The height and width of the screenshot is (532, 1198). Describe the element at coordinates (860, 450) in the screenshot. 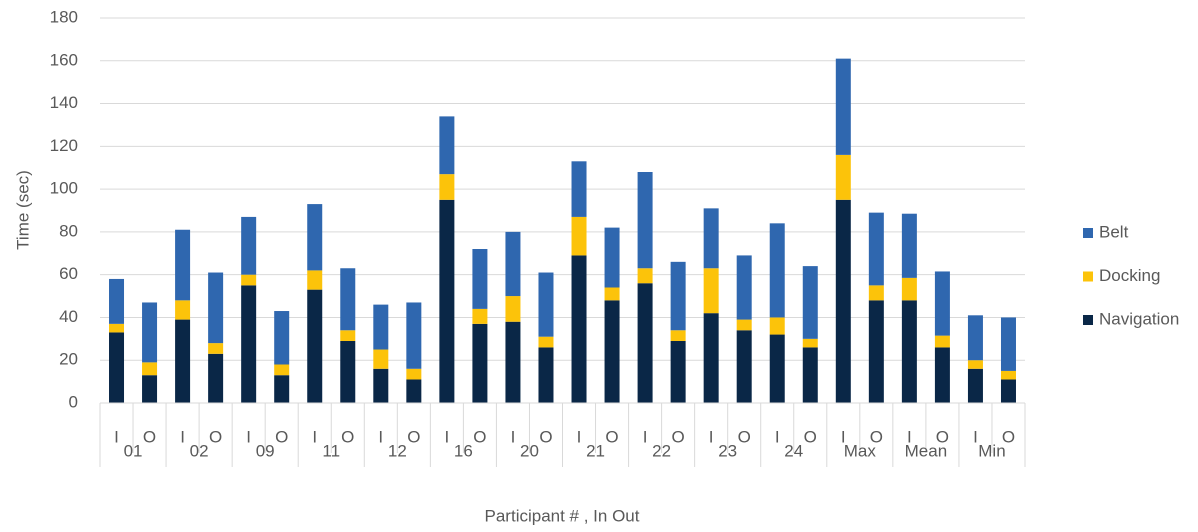

I see `group-label: Max` at that location.